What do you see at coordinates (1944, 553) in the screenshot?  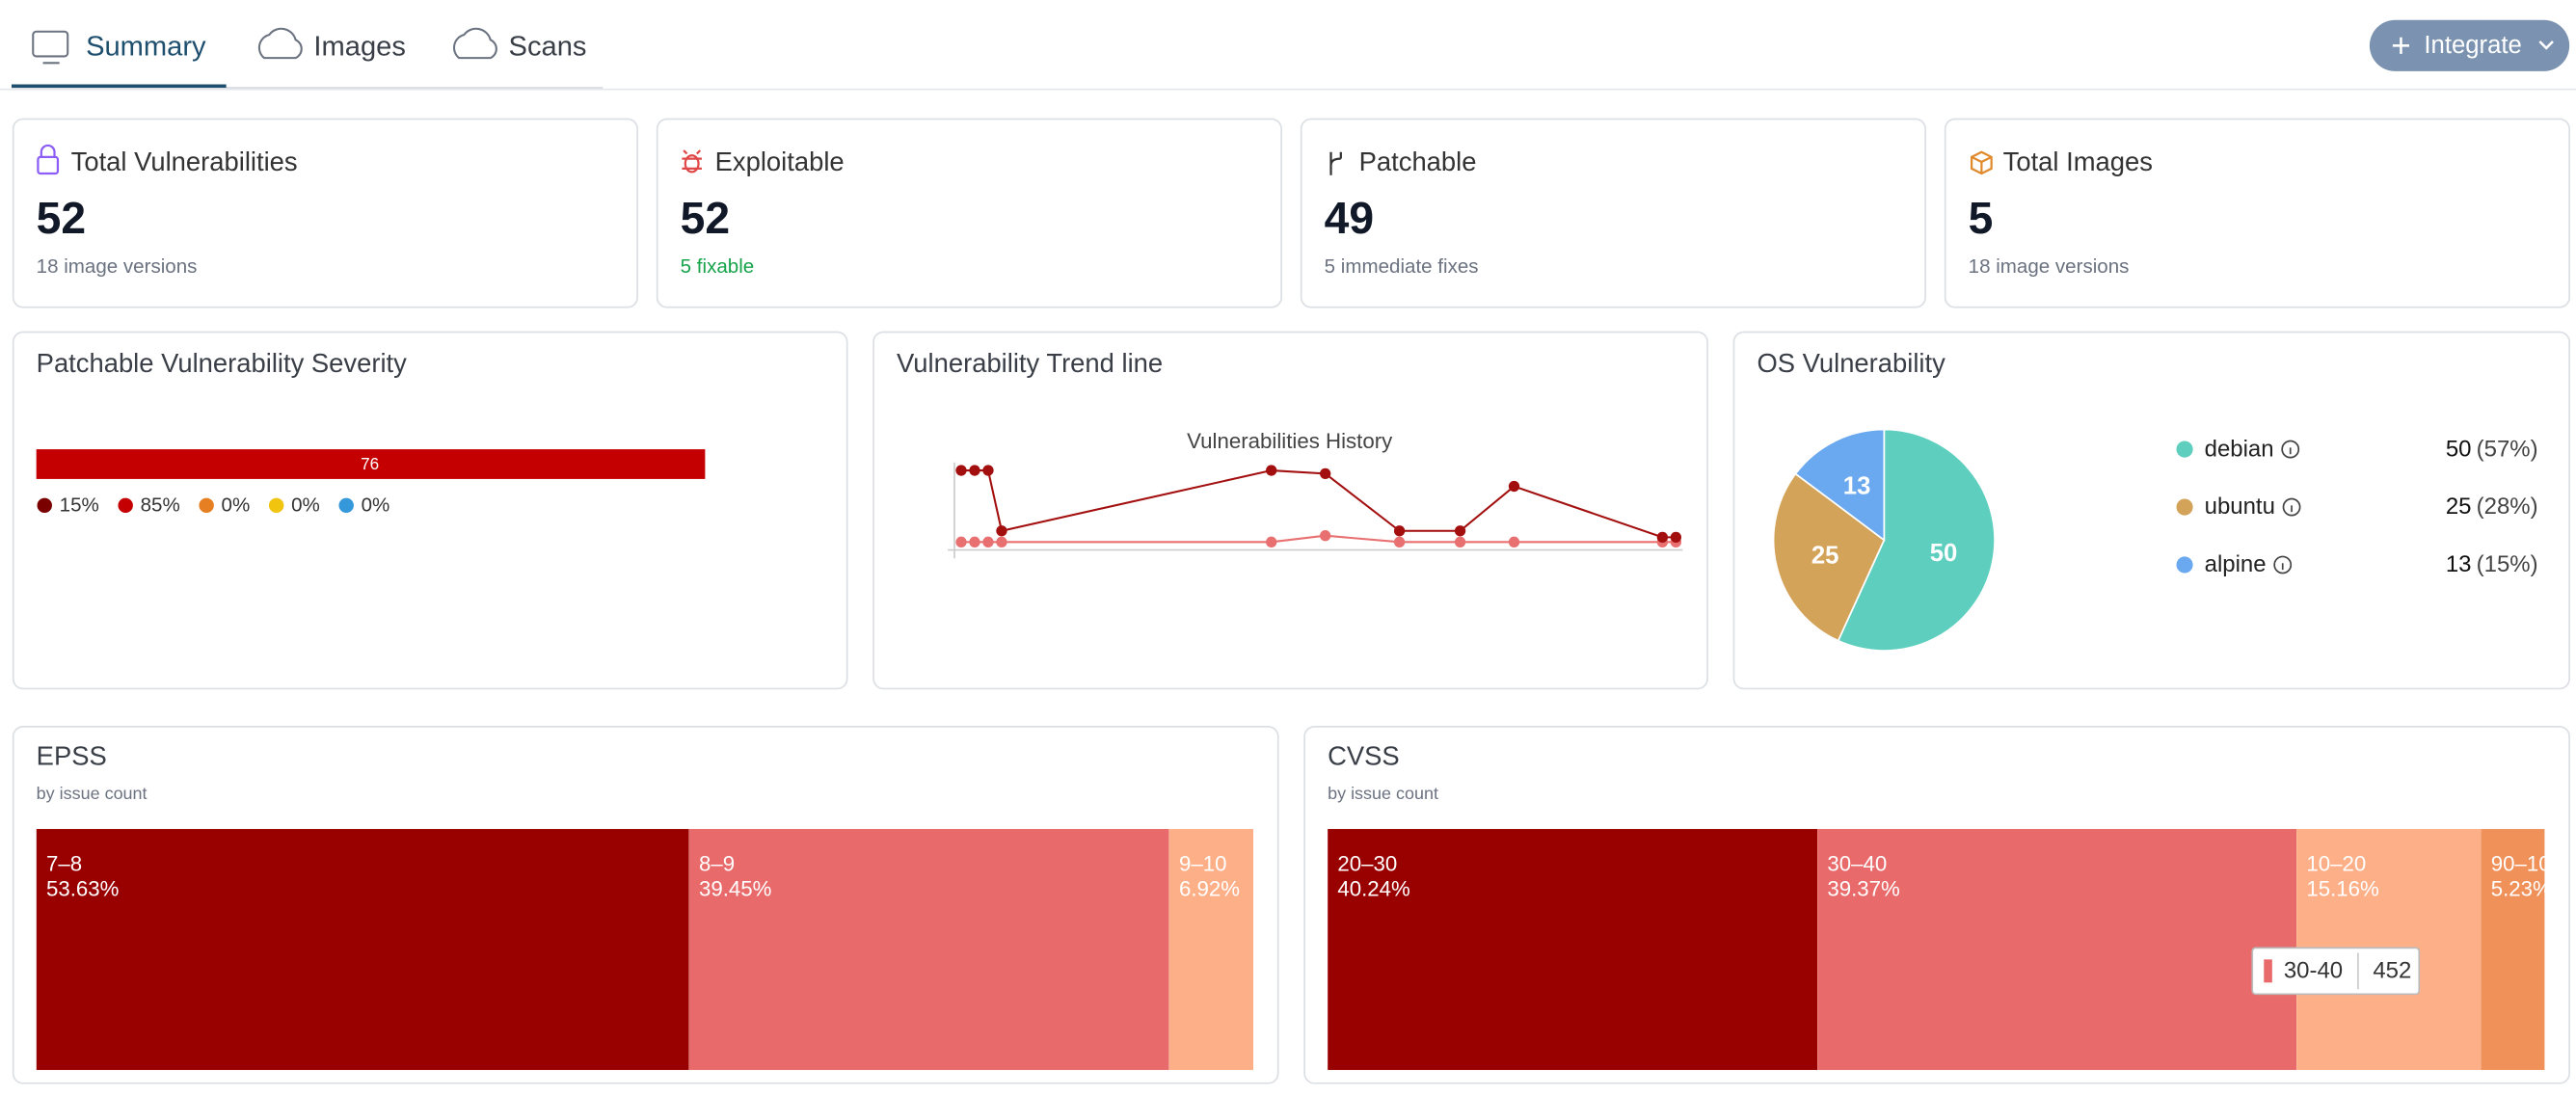 I see `pie-label: 50` at bounding box center [1944, 553].